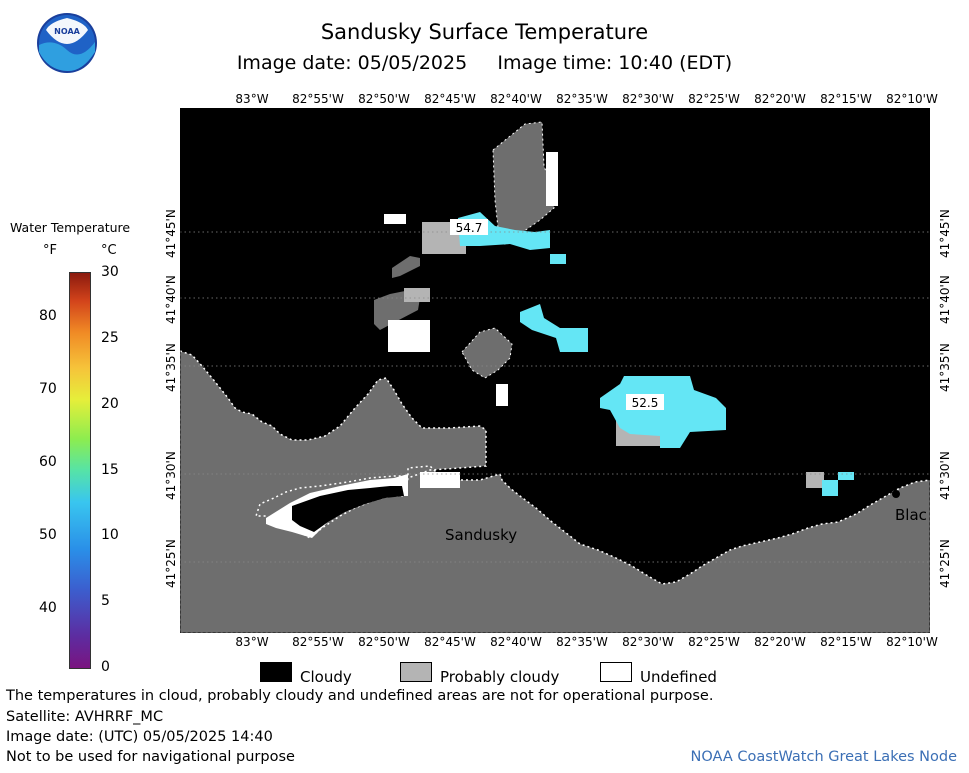 Image resolution: width=969 pixels, height=773 pixels. I want to click on fahrenheit-tick-0: 80, so click(48, 315).